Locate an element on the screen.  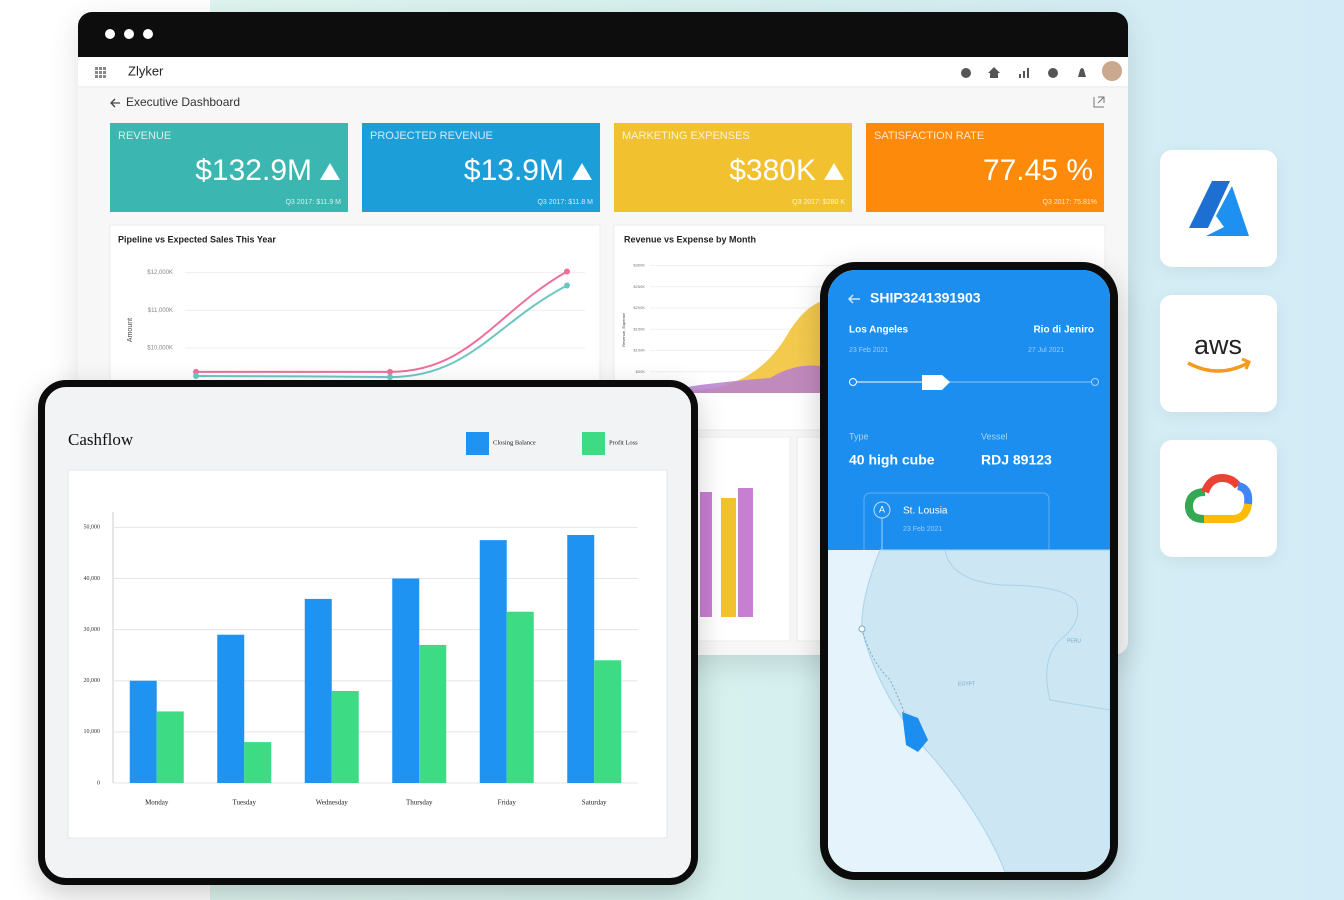
toolbar-icons is located at coordinates (1041, 71).